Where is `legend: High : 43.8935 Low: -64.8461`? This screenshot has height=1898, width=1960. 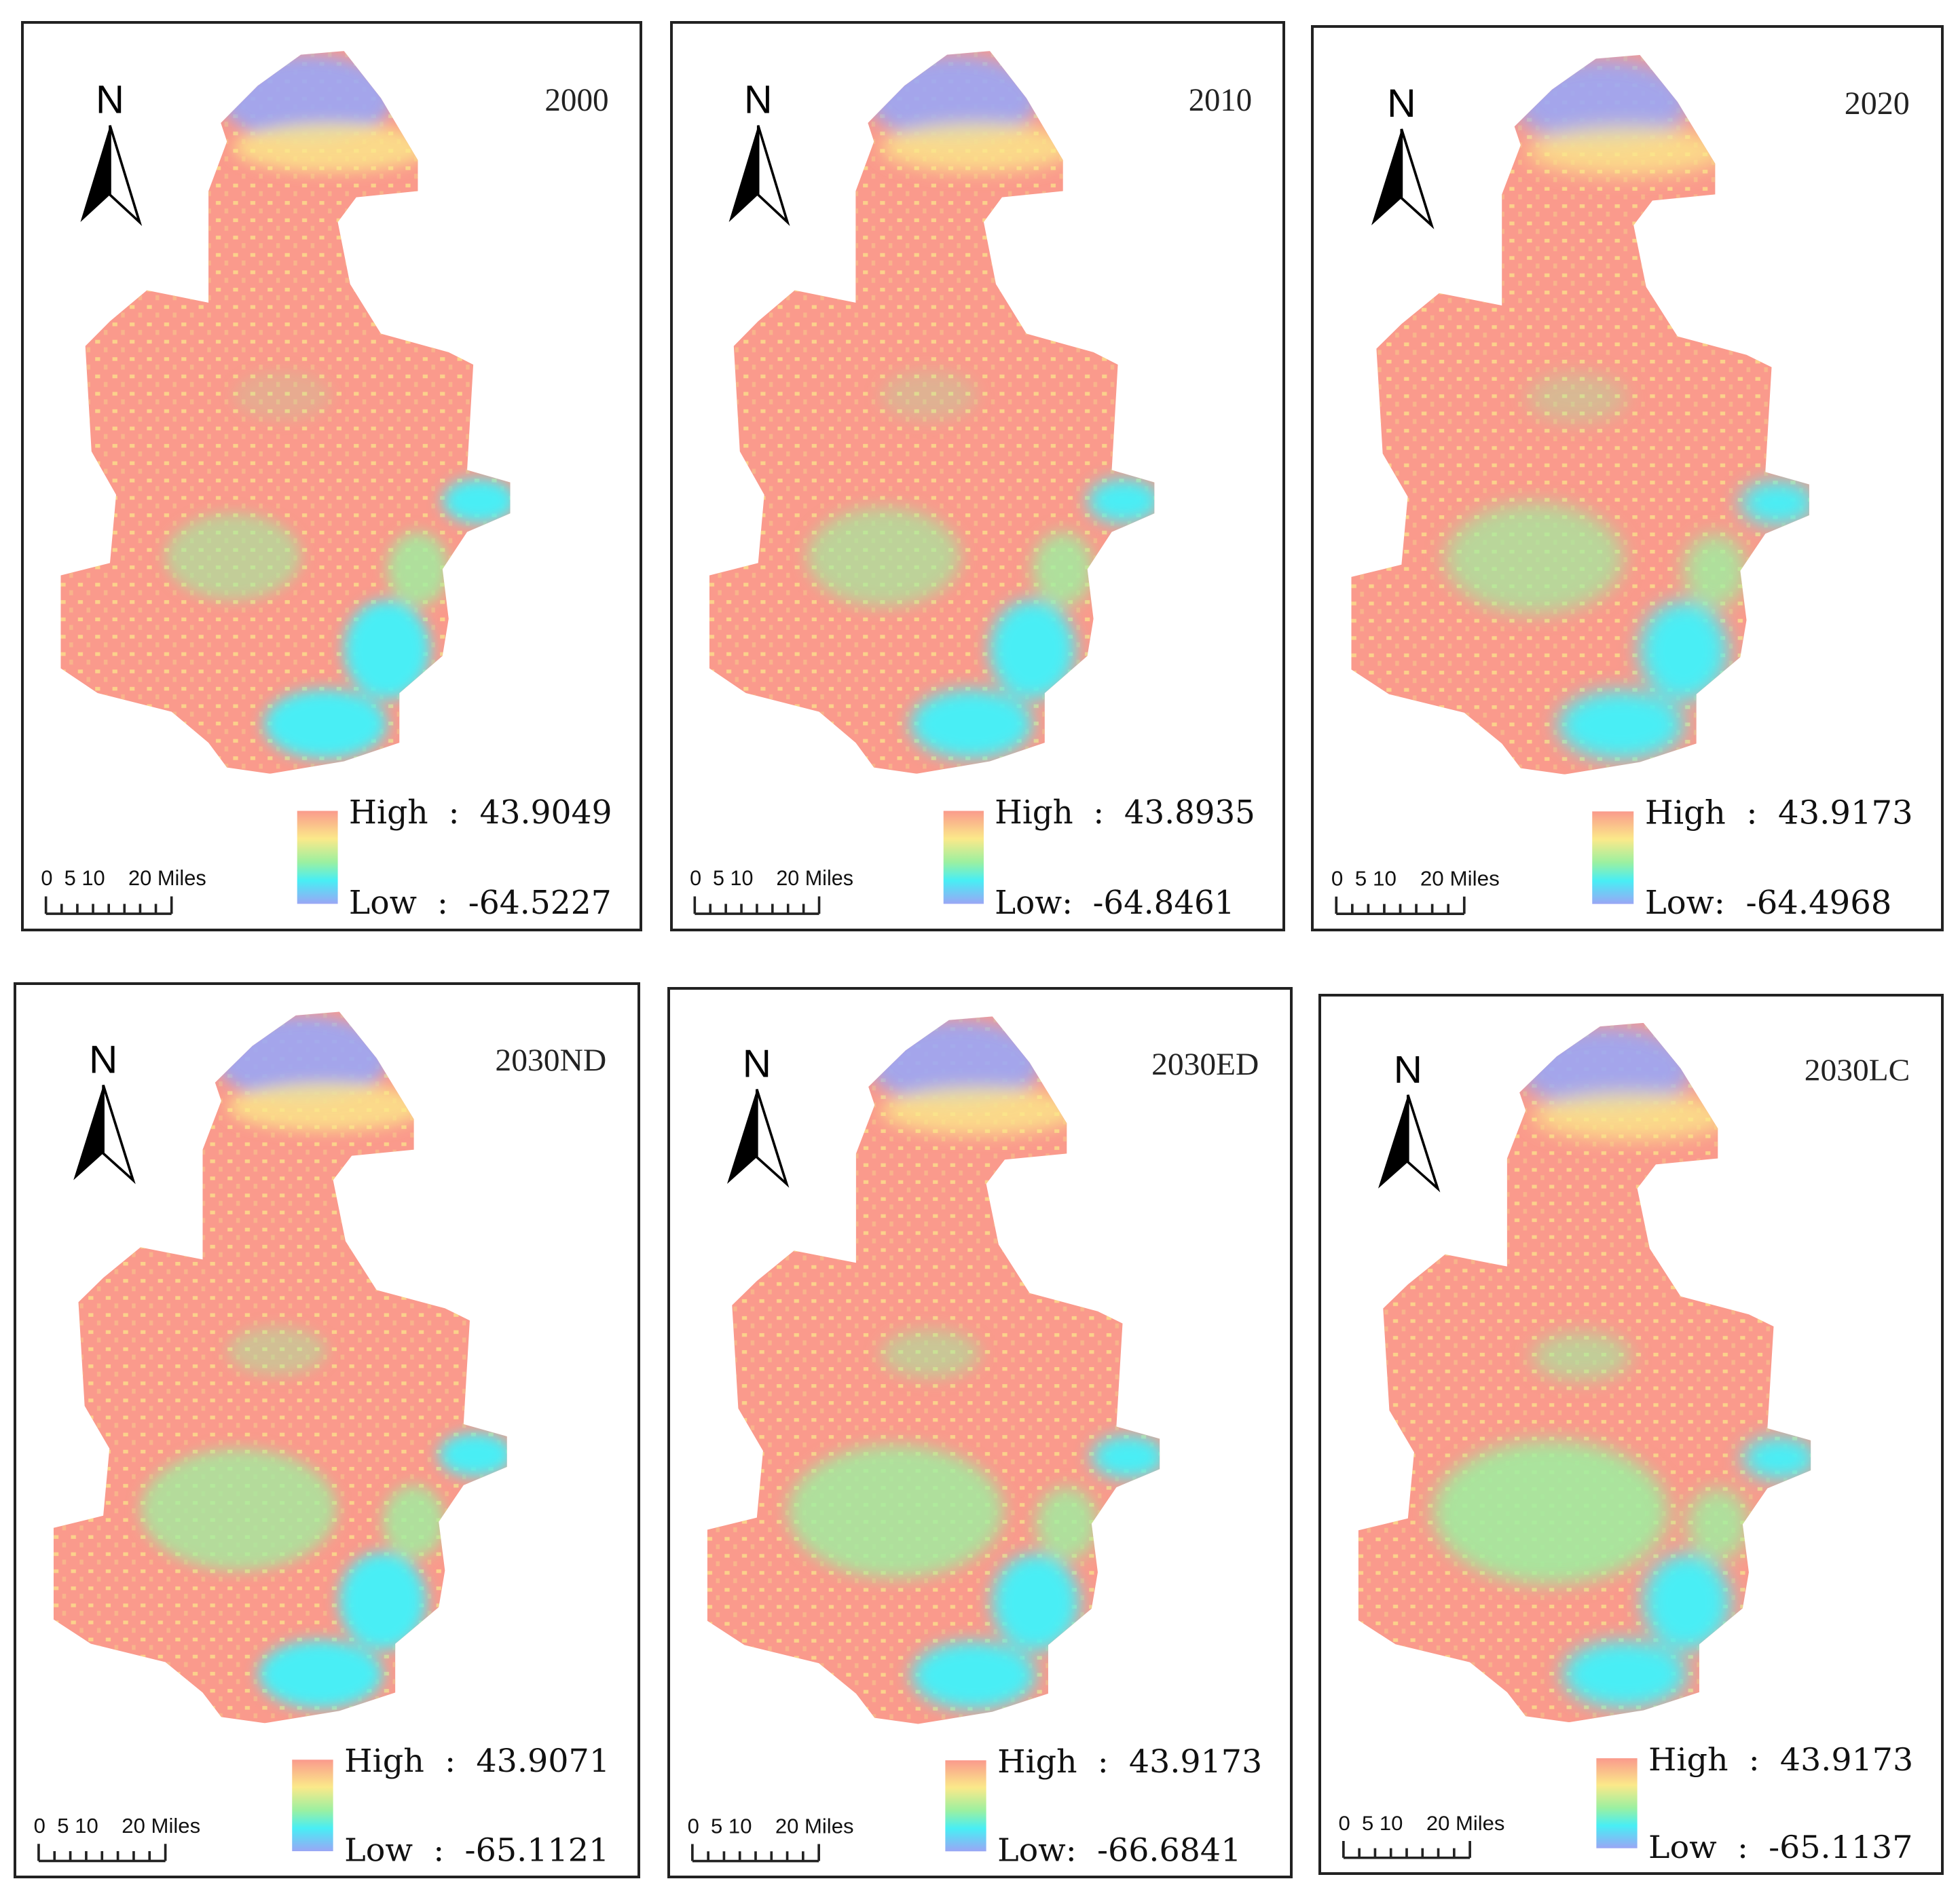
legend: High : 43.8935 Low: -64.8461 is located at coordinates (1099, 858).